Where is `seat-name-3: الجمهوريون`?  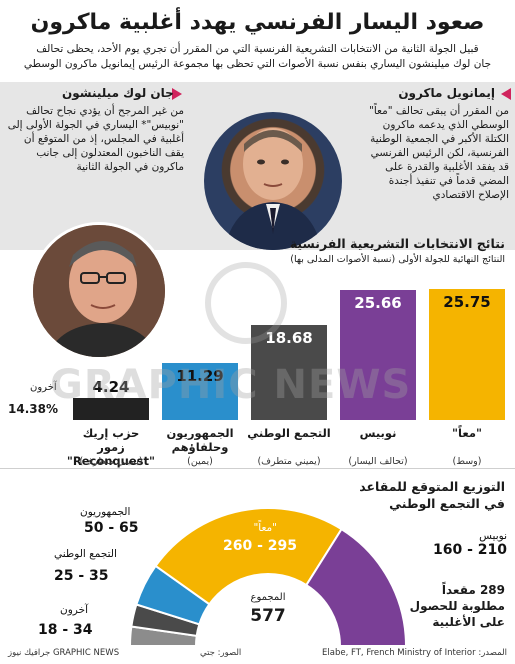 seat-name-3: الجمهوريون is located at coordinates (105, 512).